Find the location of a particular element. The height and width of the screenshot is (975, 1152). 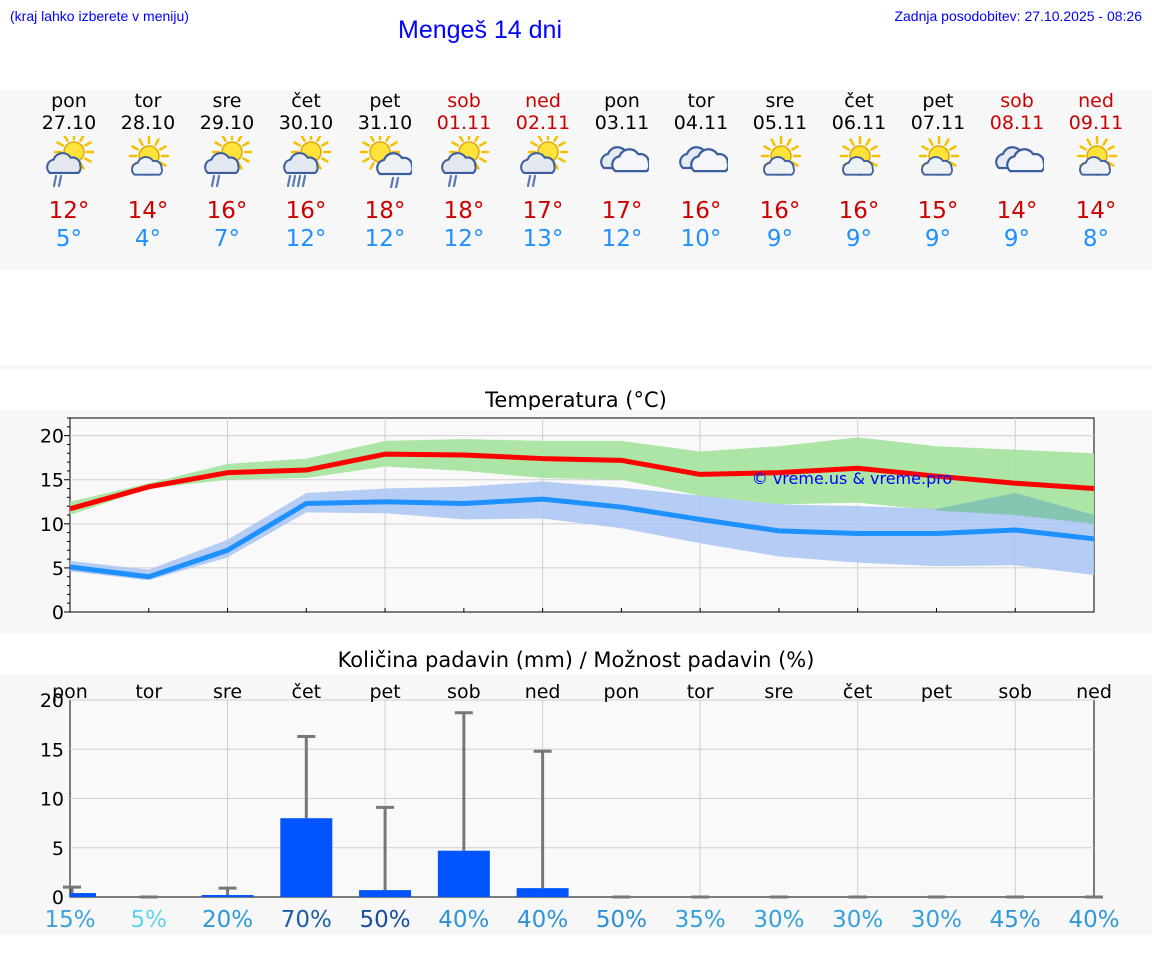

min-temperature: 8° is located at coordinates (1096, 239).